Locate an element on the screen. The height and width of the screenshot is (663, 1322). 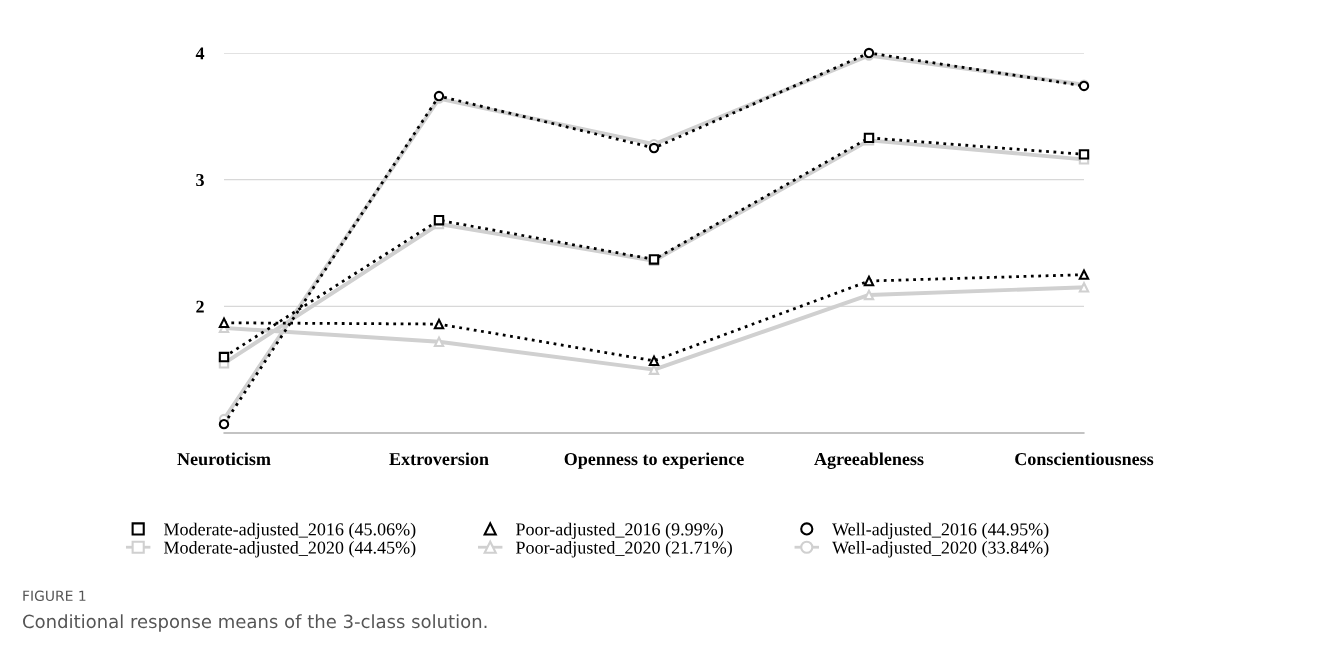
x-tick-label: Extroversion is located at coordinates (439, 459).